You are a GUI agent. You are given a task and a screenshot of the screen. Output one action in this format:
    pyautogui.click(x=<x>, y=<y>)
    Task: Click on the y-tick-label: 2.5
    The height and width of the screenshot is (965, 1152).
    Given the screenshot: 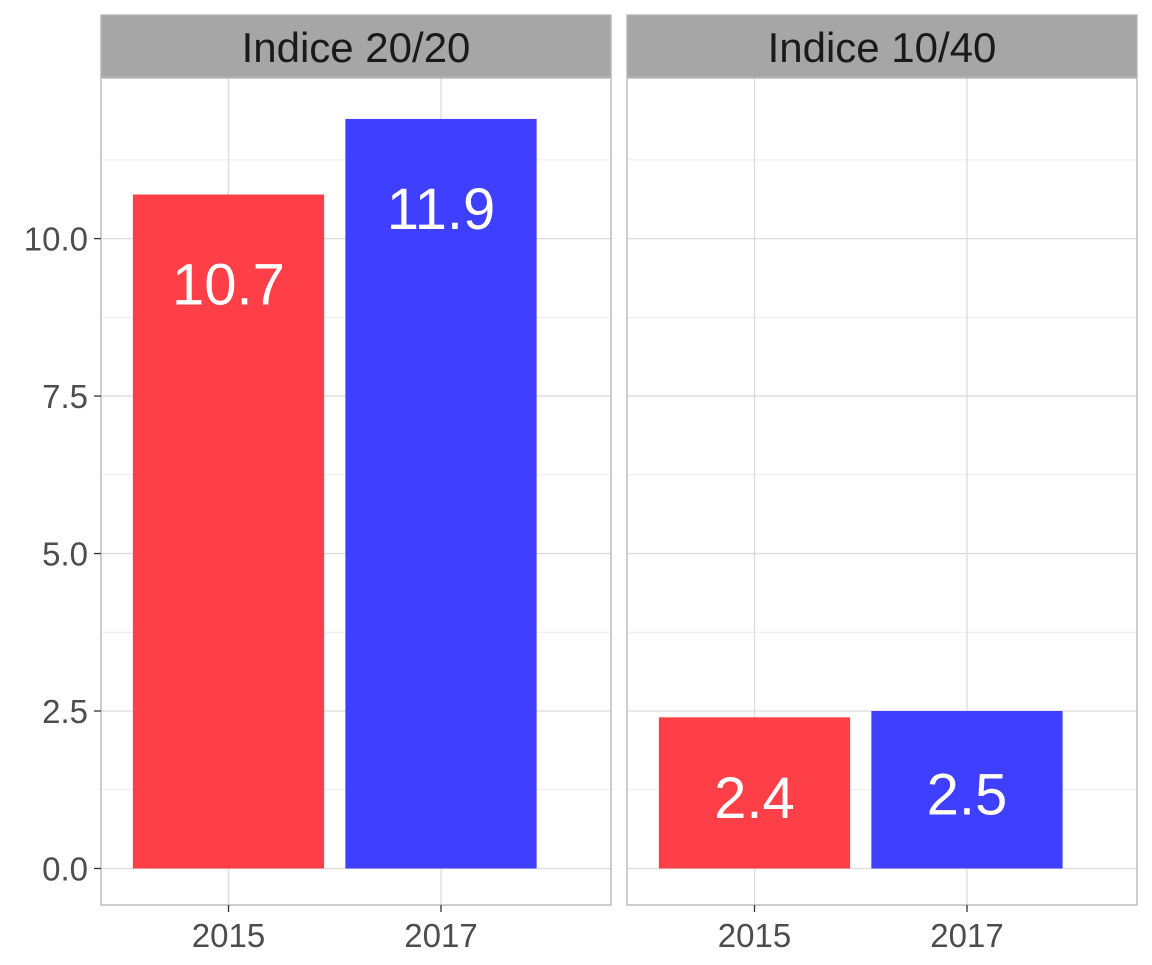 What is the action you would take?
    pyautogui.click(x=65, y=711)
    